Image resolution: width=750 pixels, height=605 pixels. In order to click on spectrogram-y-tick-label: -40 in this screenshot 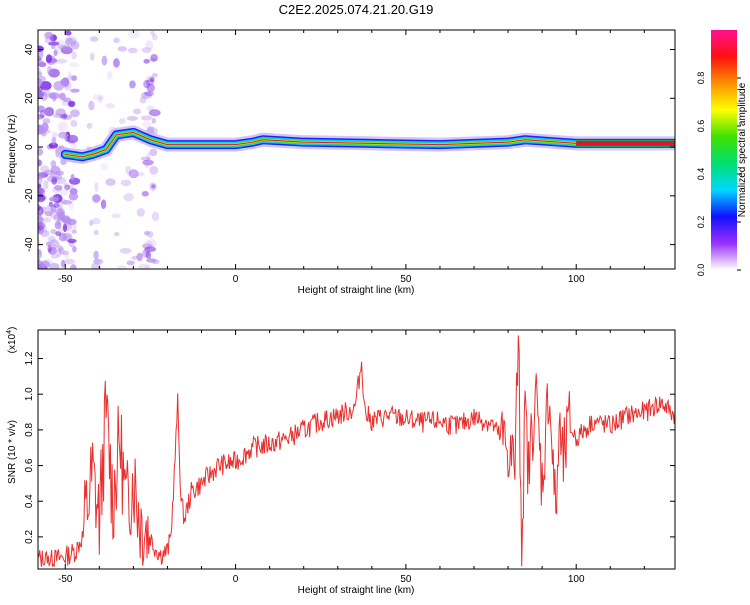, I will do `click(29, 244)`.